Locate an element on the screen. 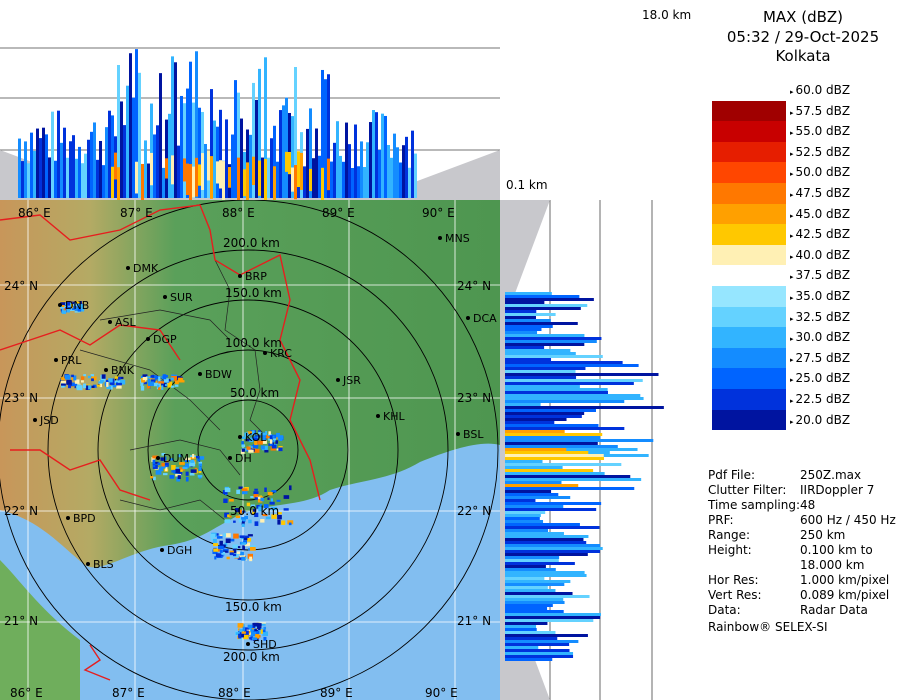 The image size is (906, 700). city-label: DGP is located at coordinates (165, 339).